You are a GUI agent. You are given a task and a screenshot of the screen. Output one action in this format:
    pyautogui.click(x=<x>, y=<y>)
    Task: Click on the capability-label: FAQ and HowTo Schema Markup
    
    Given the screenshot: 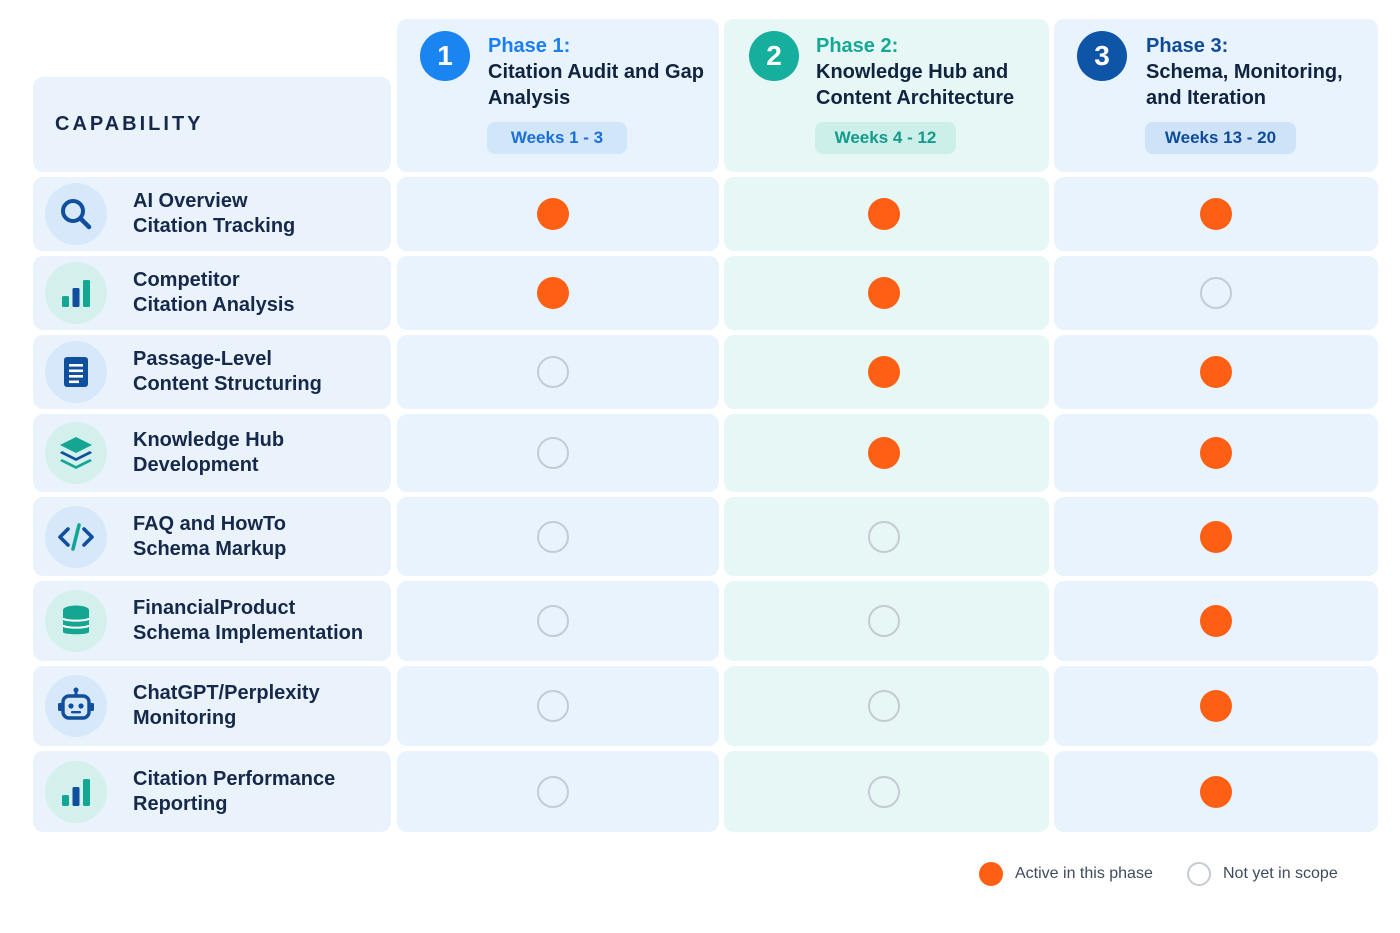 What is the action you would take?
    pyautogui.click(x=258, y=537)
    